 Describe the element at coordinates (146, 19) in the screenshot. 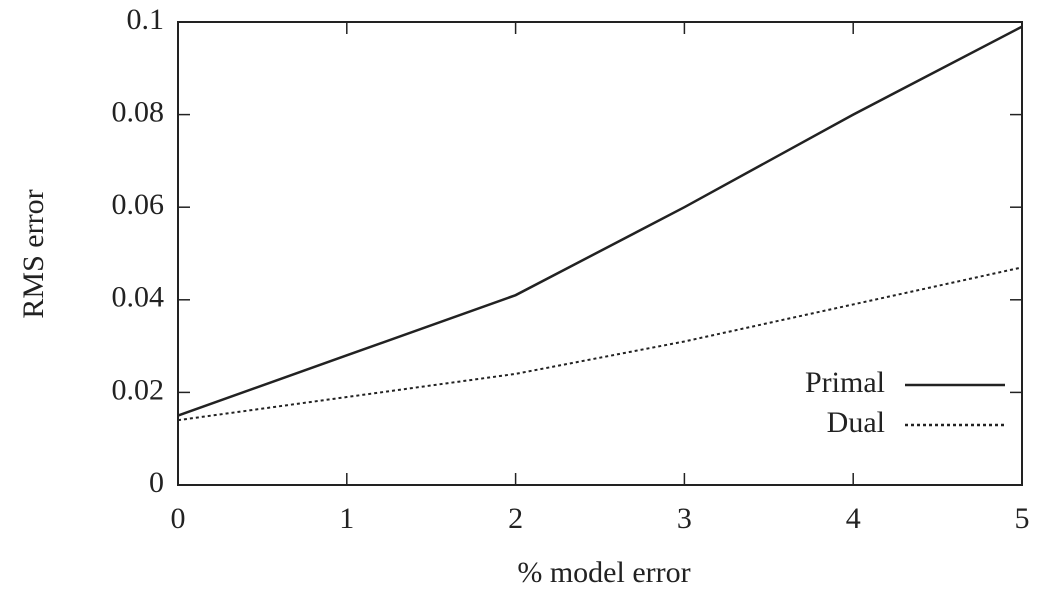

I see `y-tick-label: 0.1` at that location.